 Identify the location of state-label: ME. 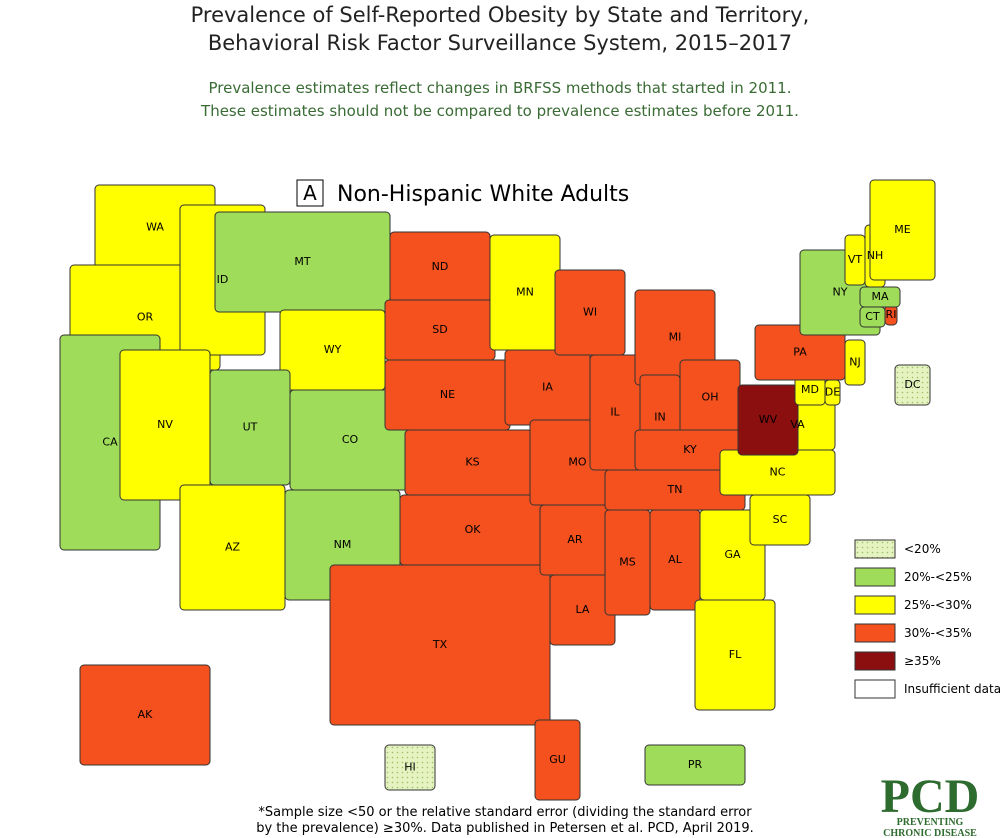
(902, 229).